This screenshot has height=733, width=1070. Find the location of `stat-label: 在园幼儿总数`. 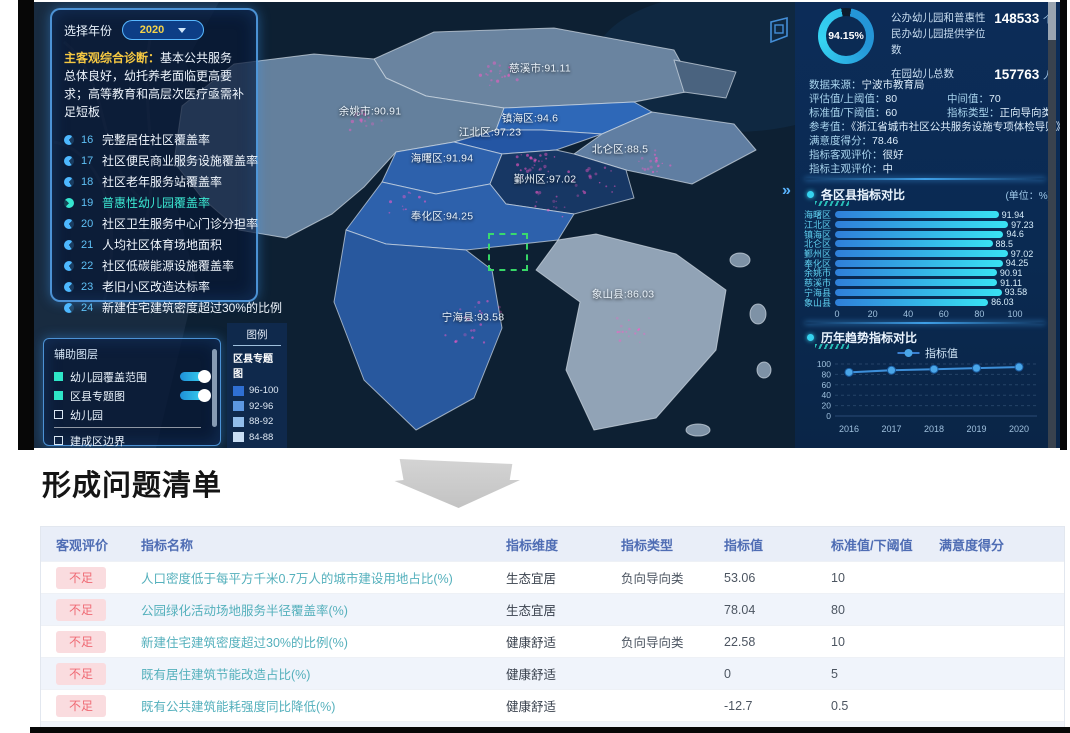

stat-label: 在园幼儿总数 is located at coordinates (922, 74).